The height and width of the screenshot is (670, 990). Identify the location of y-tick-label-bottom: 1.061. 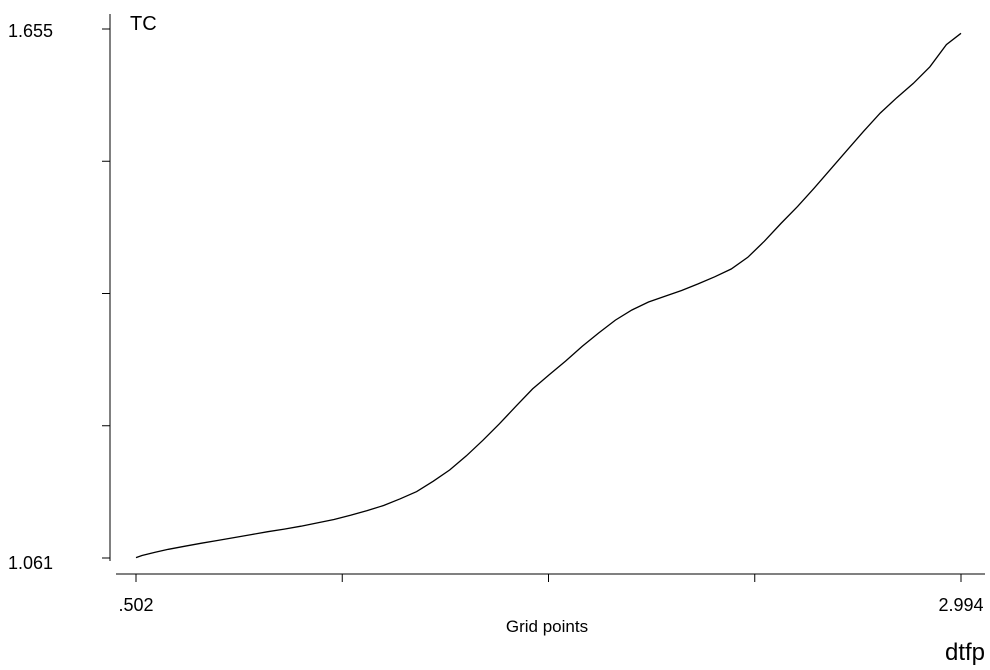
(30, 563).